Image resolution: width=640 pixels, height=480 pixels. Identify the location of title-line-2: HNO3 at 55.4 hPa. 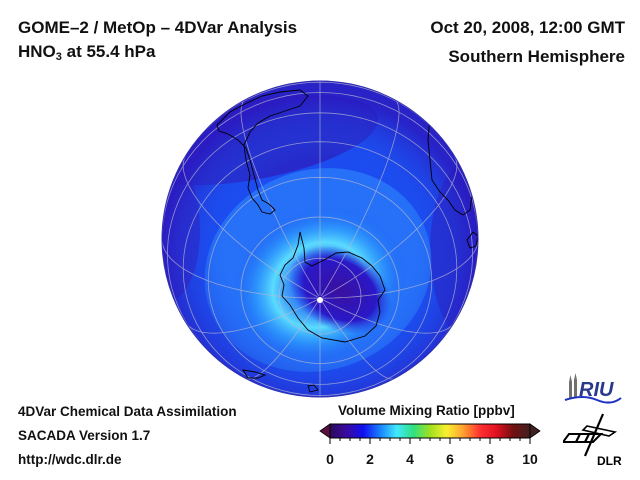
(86, 52).